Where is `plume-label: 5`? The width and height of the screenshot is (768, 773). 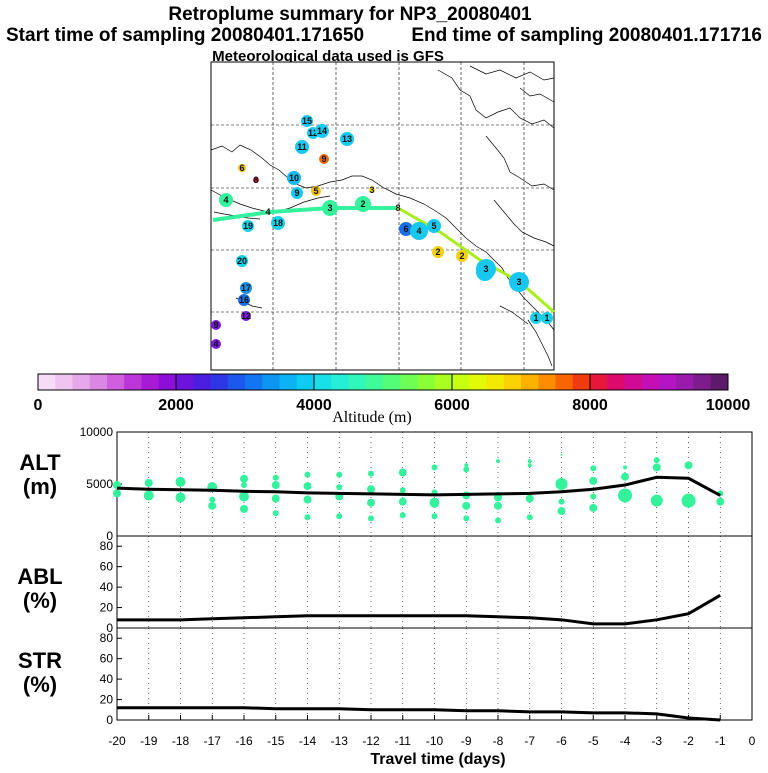 plume-label: 5 is located at coordinates (433, 226).